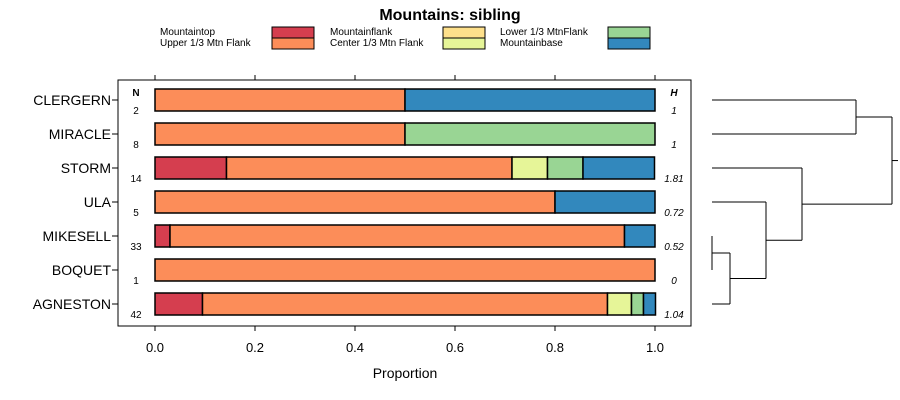 Image resolution: width=900 pixels, height=400 pixels. What do you see at coordinates (455, 347) in the screenshot?
I see `x-tick-label-3: 0.6` at bounding box center [455, 347].